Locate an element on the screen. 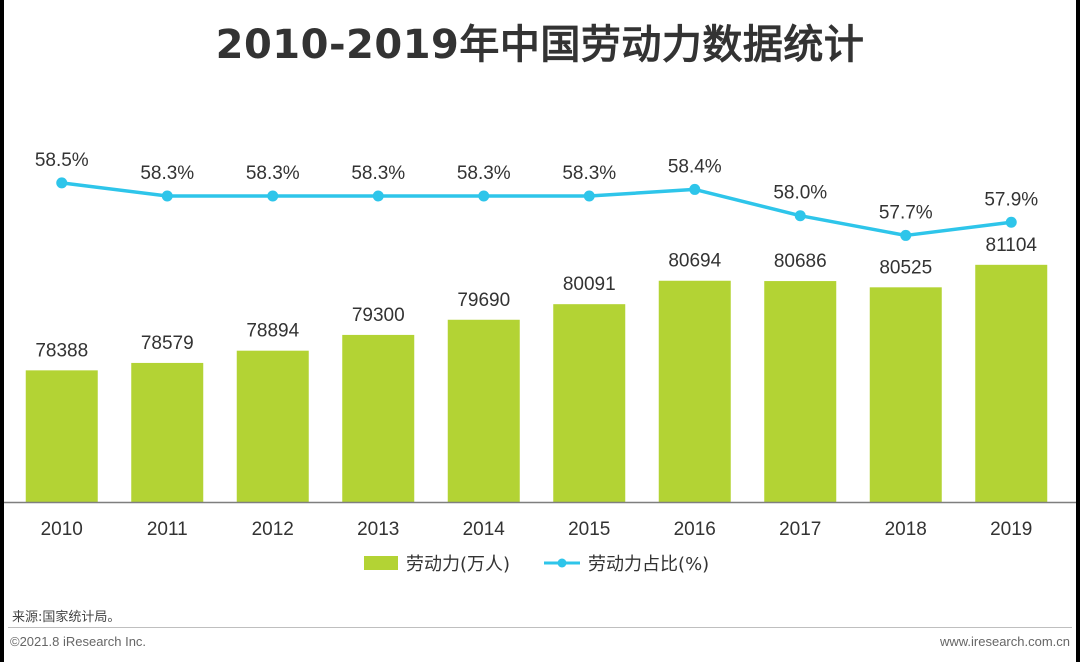 The width and height of the screenshot is (1080, 662). website-link: www.iresearch.com.cn is located at coordinates (1004, 641).